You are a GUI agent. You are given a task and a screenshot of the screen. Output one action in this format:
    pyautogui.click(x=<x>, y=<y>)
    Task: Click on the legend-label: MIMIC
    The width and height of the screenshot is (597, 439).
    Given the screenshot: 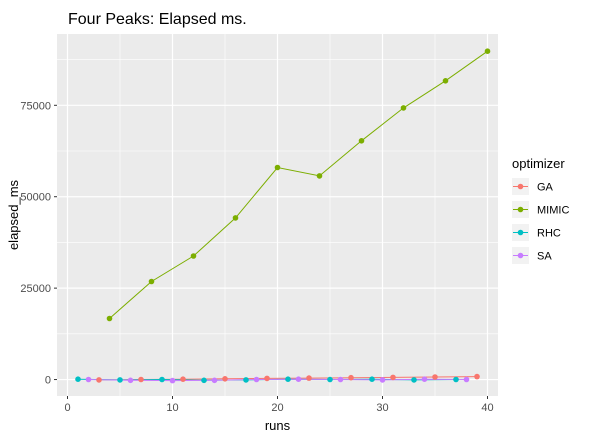 What is the action you would take?
    pyautogui.click(x=553, y=211)
    